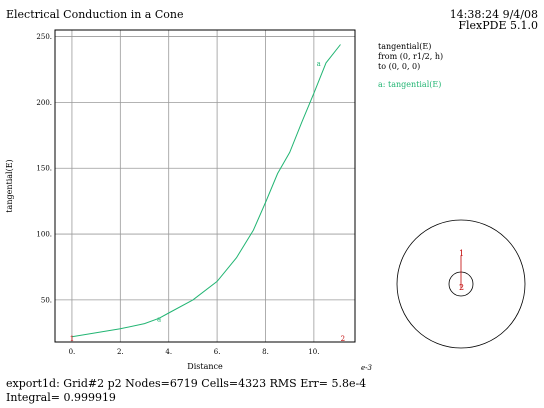  I want to click on x-tick-label: 8., so click(265, 352).